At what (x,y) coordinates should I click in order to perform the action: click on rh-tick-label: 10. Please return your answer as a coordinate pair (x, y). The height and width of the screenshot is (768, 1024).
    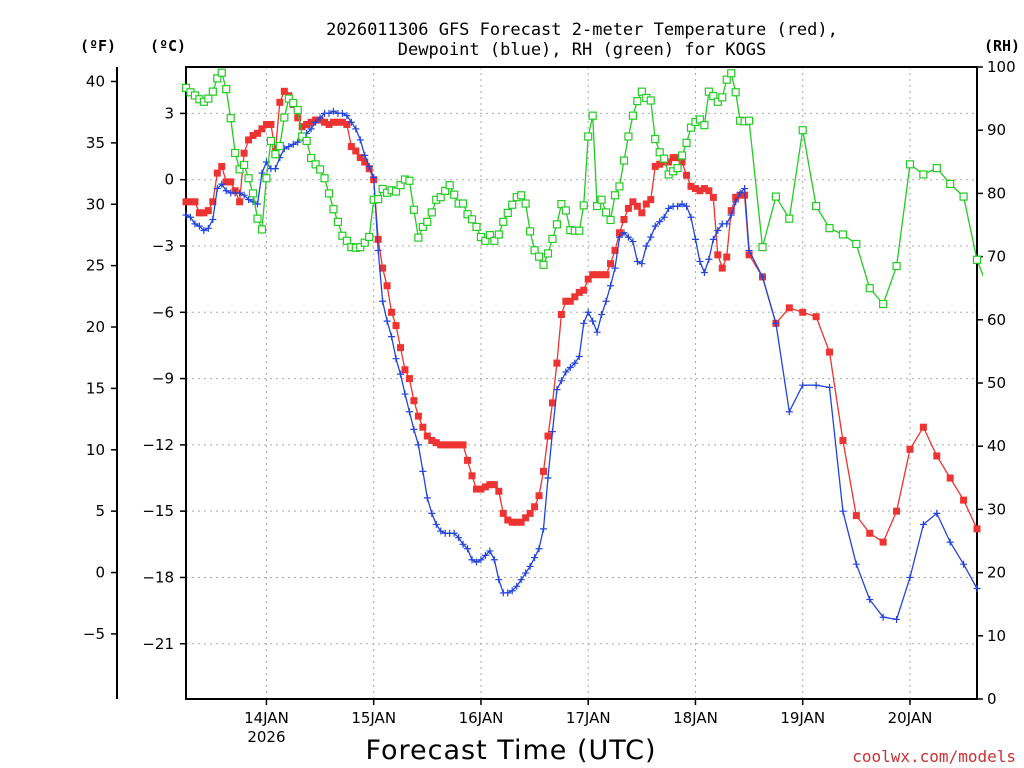
    Looking at the image, I should click on (996, 636).